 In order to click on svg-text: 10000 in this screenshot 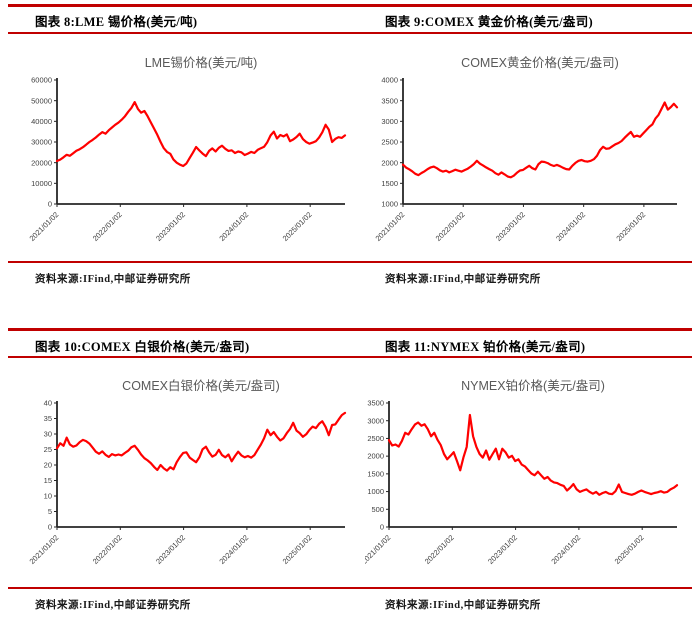, I will do `click(41, 183)`.